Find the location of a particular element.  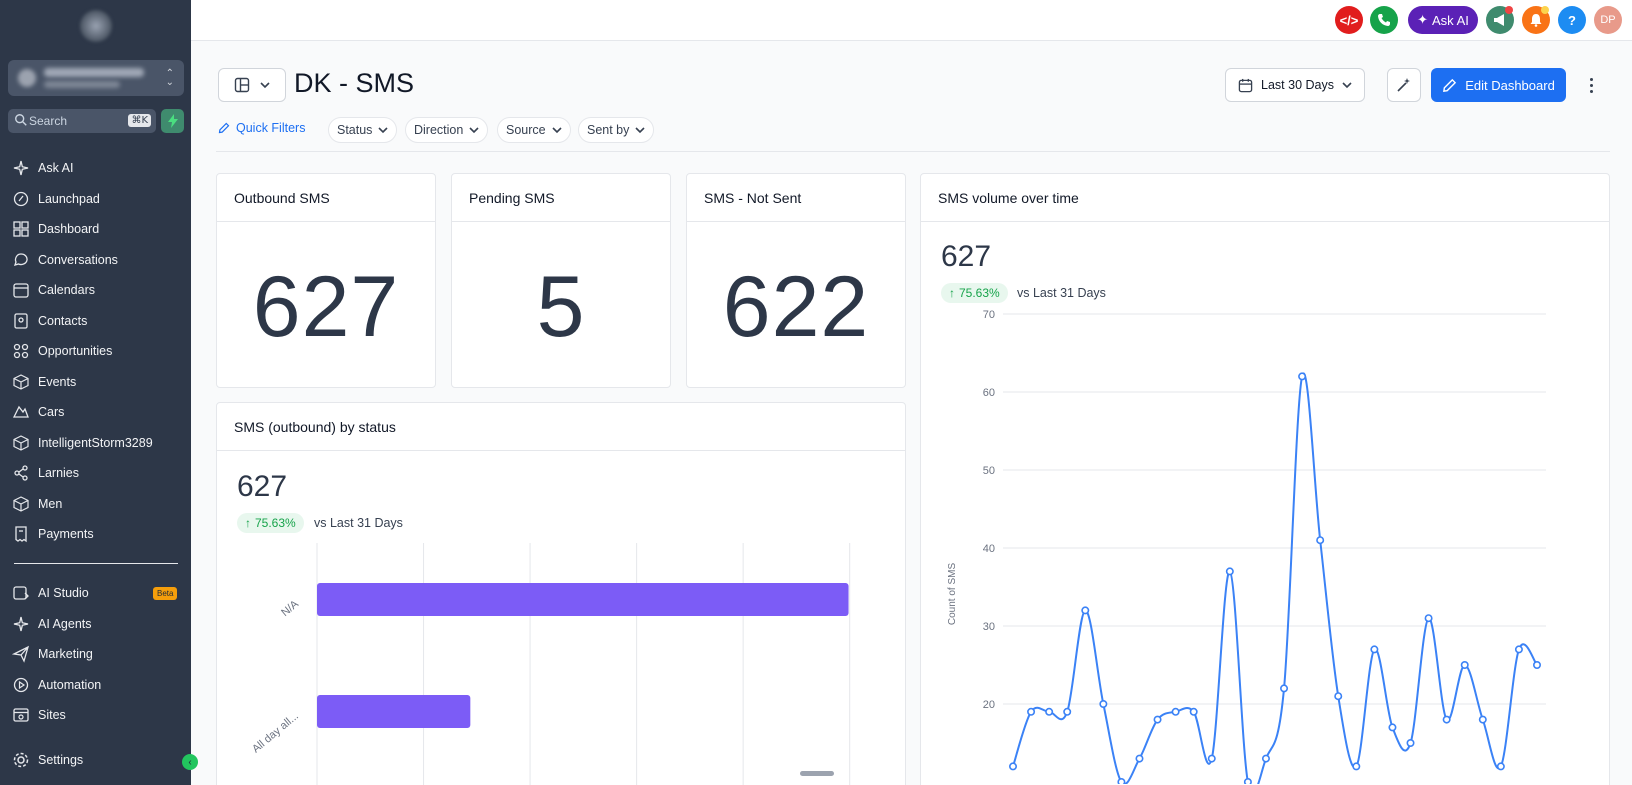

sidebar-item-larnies: Larnies is located at coordinates (45, 473).